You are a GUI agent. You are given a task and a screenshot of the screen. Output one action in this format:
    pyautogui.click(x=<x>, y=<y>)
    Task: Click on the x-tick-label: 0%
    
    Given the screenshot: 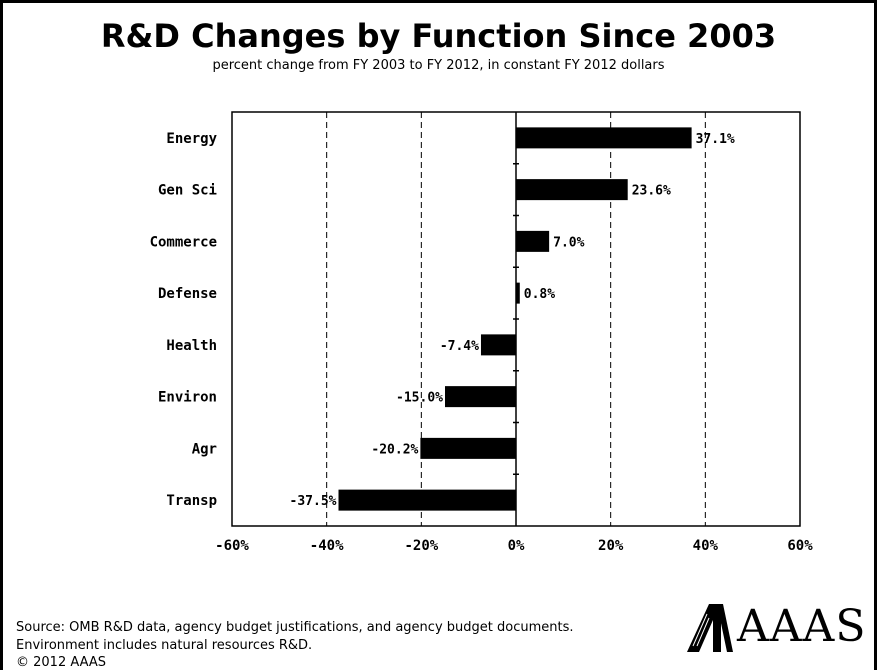 What is the action you would take?
    pyautogui.click(x=516, y=546)
    